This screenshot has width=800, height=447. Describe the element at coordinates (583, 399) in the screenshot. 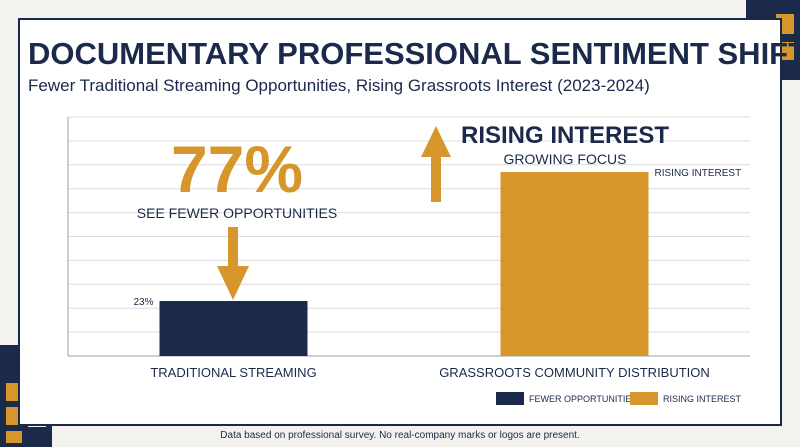

I see `legend-label-fewer-opportunities: FEWER OPPORTUNITIES` at that location.